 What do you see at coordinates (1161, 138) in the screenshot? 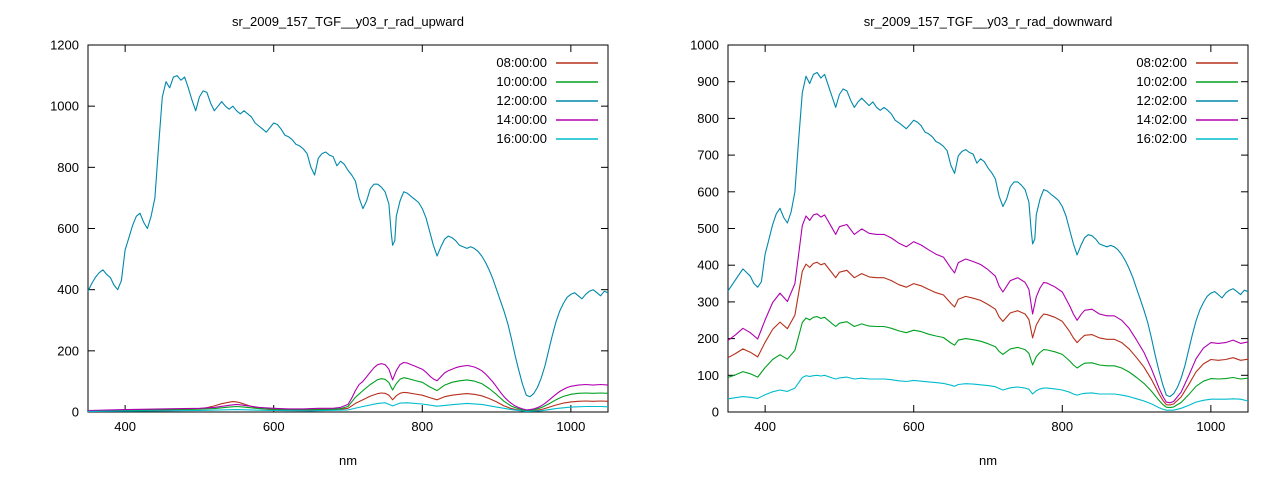
I see `legend-label: 16:02:00` at bounding box center [1161, 138].